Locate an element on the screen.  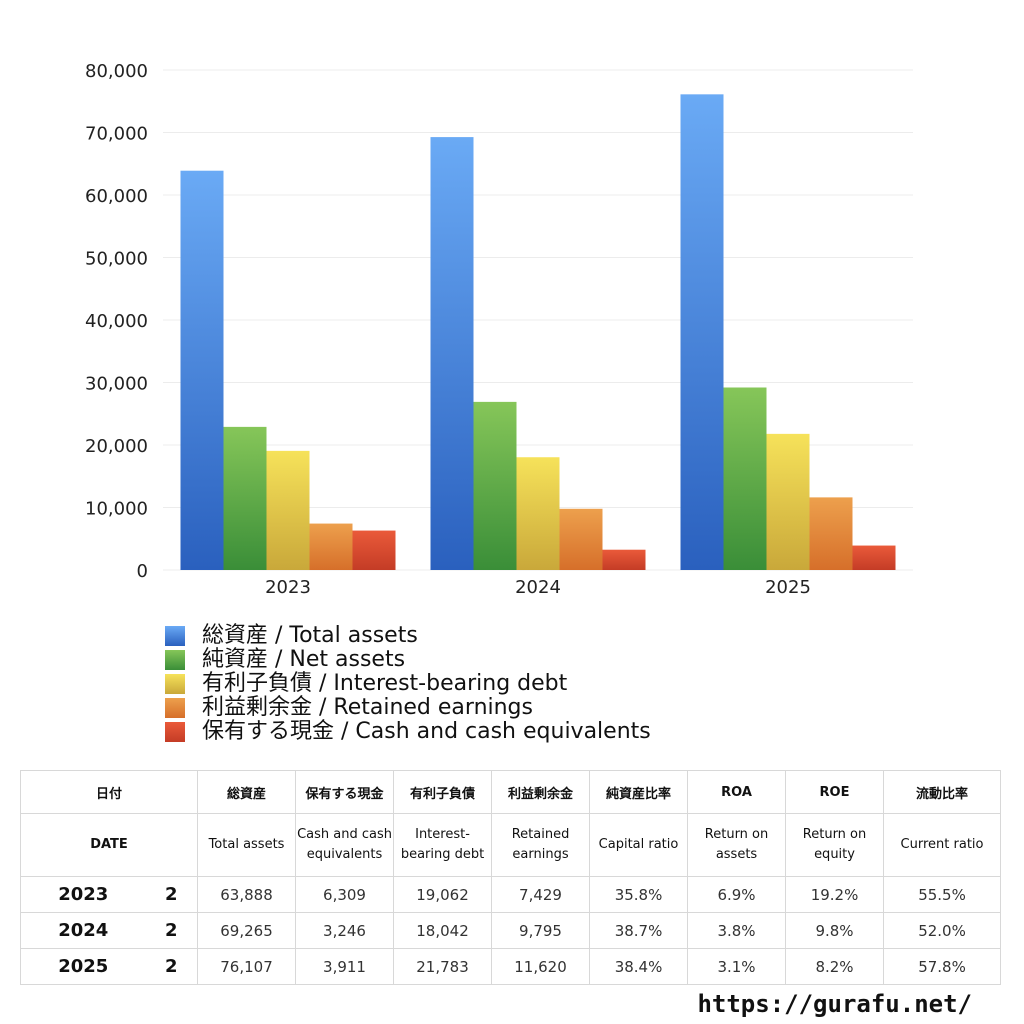
bar-series-4-2024 is located at coordinates (624, 559).